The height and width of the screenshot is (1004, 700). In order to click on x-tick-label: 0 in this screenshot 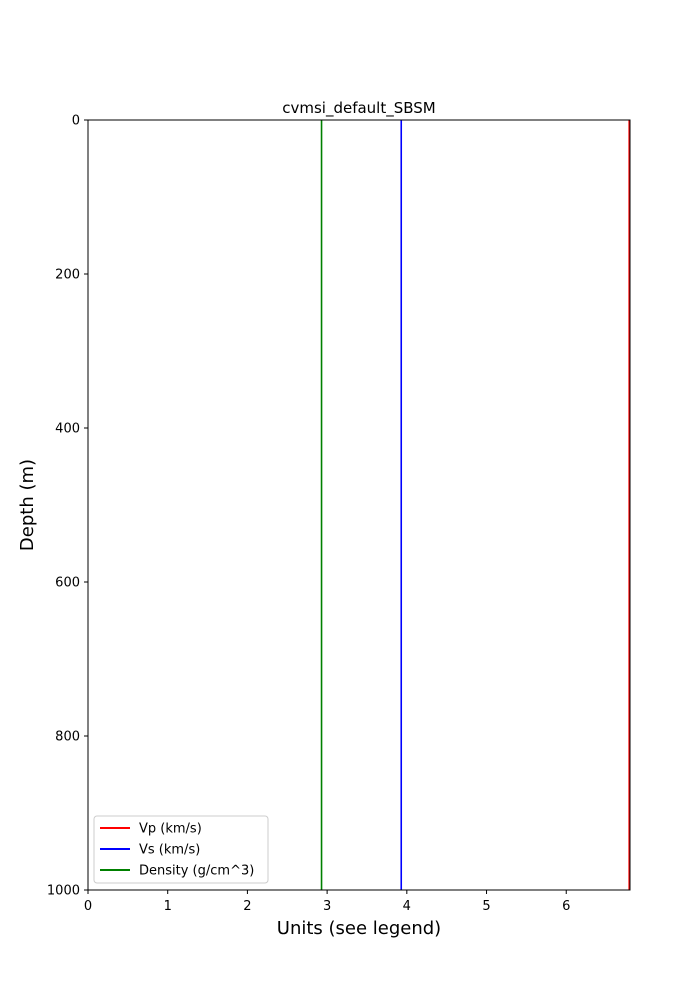, I will do `click(88, 906)`.